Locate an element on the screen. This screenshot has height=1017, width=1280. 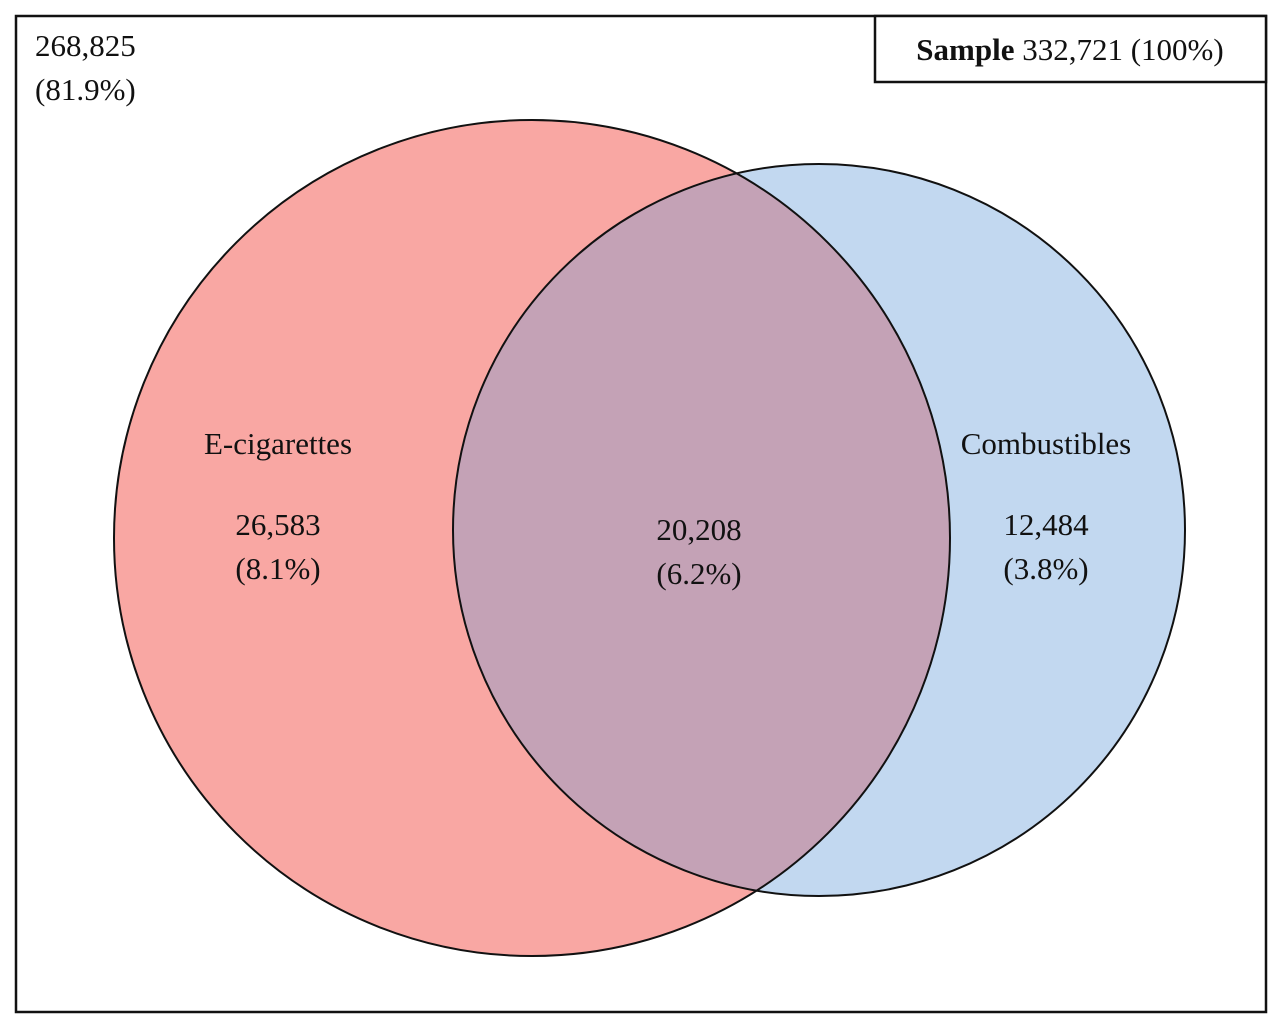
combustibles-label: Combustibles is located at coordinates (1046, 443).